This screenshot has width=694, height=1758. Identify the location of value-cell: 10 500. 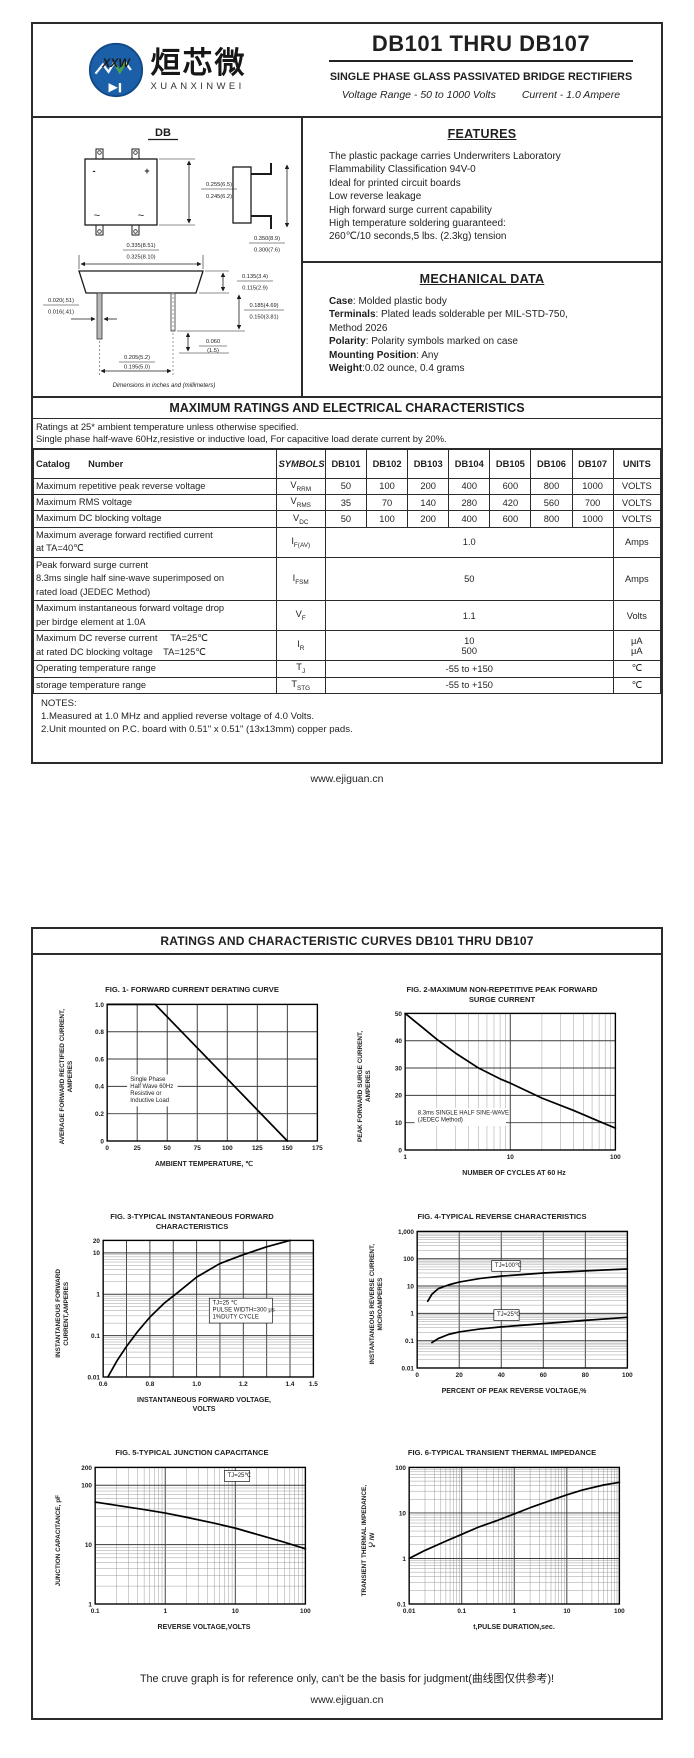
(469, 646).